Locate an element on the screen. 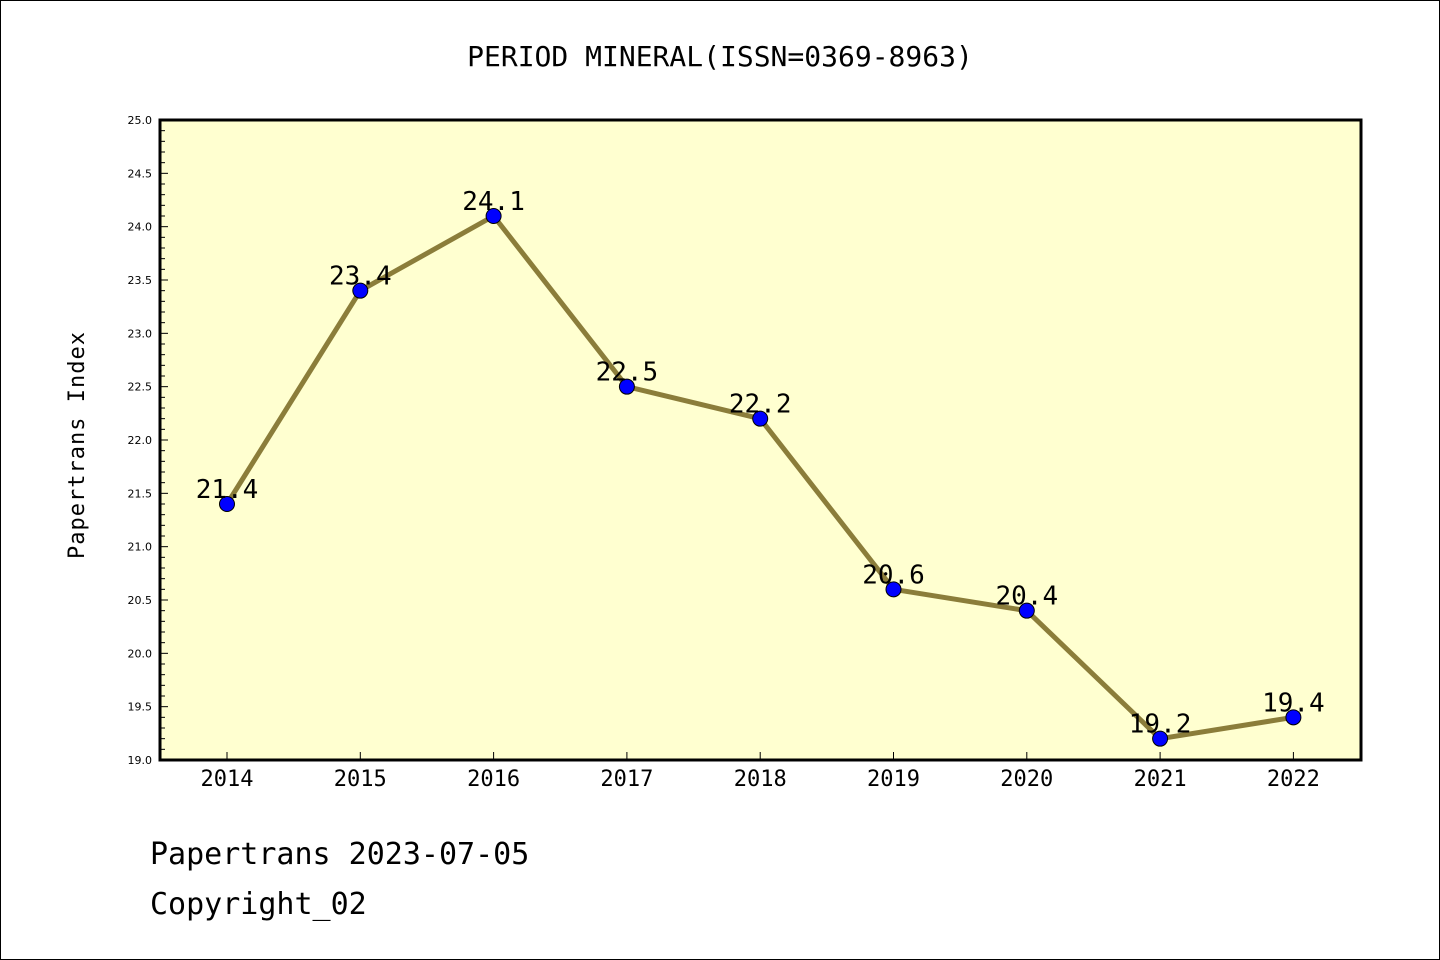 The width and height of the screenshot is (1440, 960). data-label: 22.2 is located at coordinates (760, 405).